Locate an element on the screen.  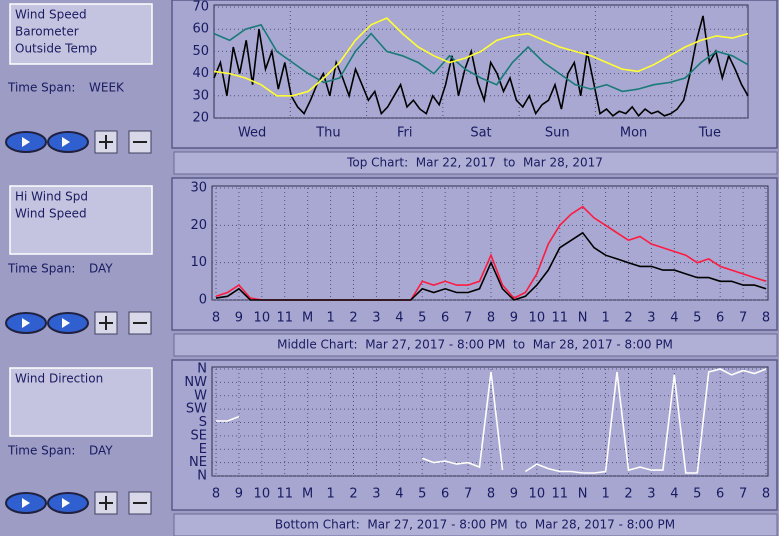
x-tick-label: Thu is located at coordinates (327, 133).